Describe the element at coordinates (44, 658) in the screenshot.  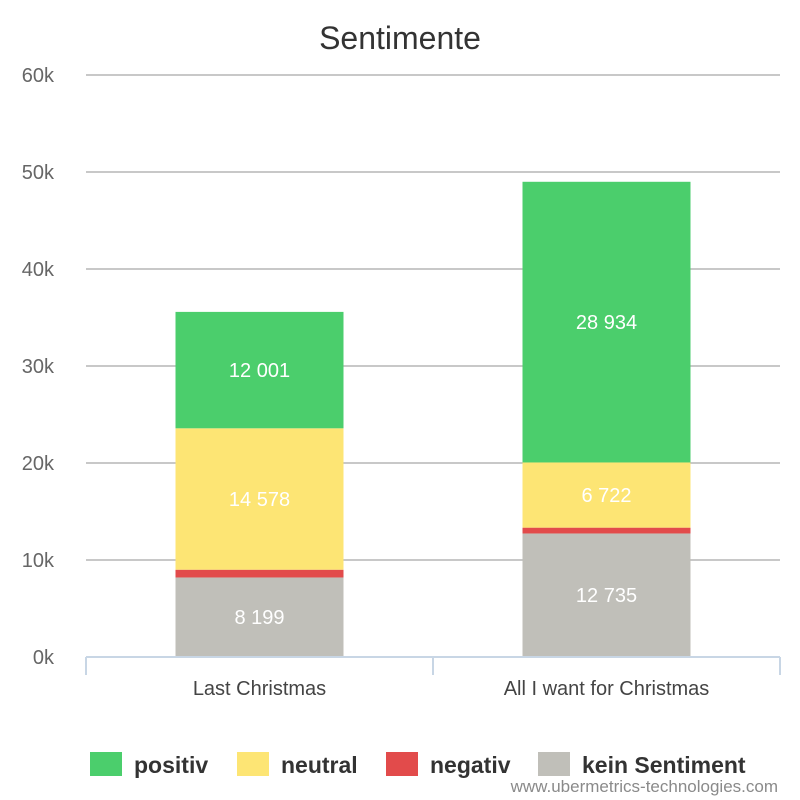
I see `y-tick-label: 0k` at that location.